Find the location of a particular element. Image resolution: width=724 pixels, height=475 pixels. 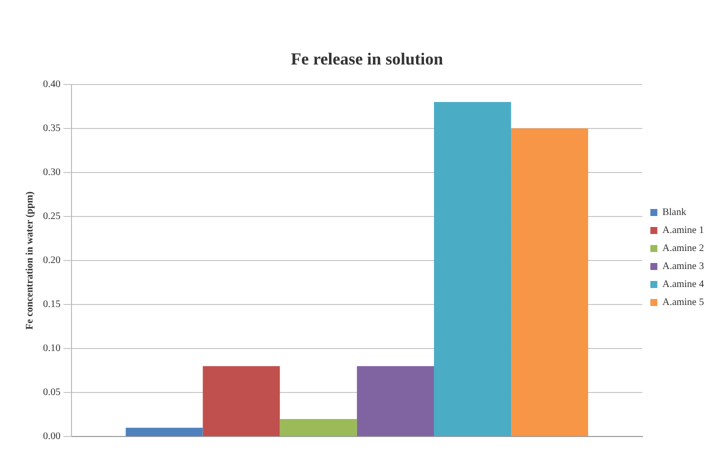

y-tick-label: 0.20 is located at coordinates (51, 260).